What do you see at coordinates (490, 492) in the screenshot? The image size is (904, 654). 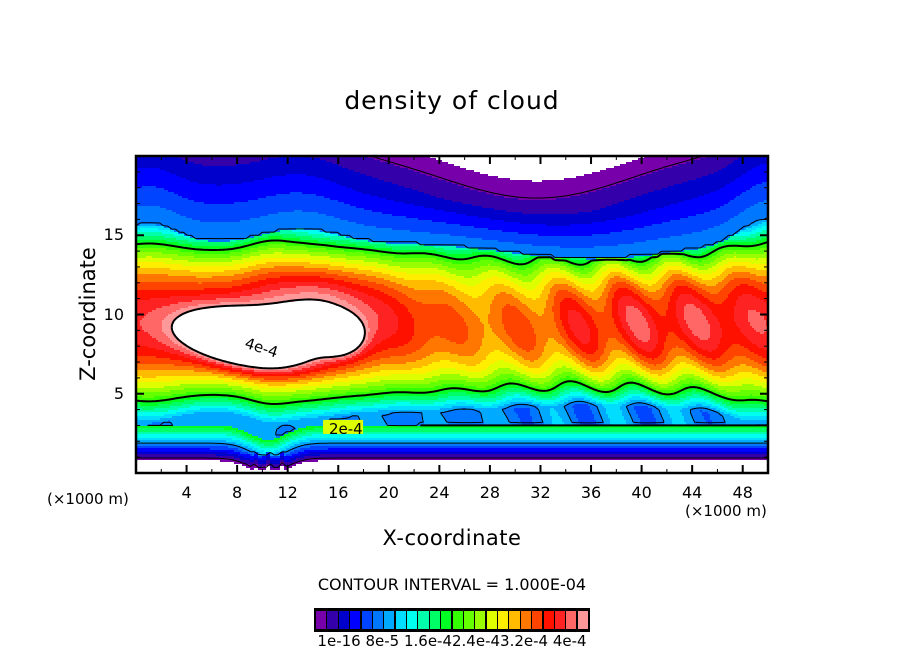 I see `x-tick-label: 28` at bounding box center [490, 492].